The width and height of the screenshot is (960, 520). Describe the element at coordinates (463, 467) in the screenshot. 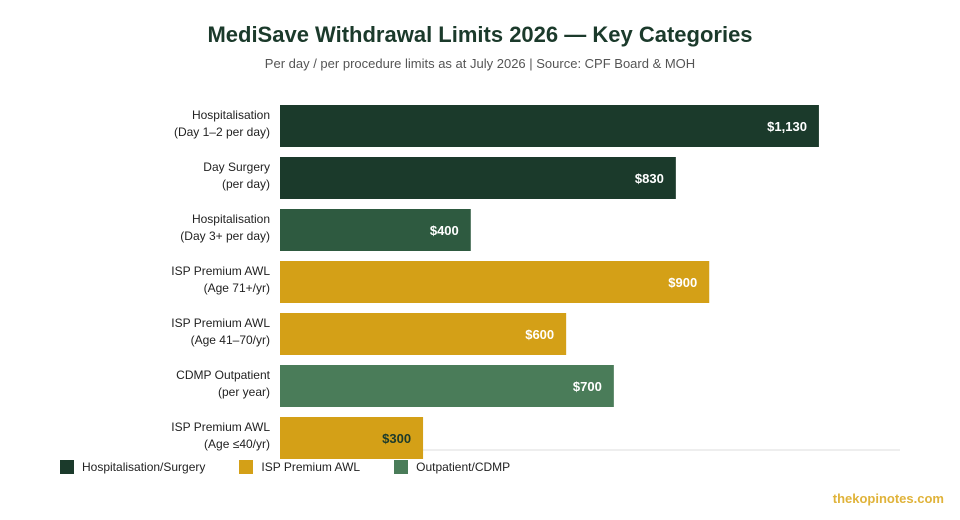

I see `legend-label: Outpatient/CDMP` at that location.